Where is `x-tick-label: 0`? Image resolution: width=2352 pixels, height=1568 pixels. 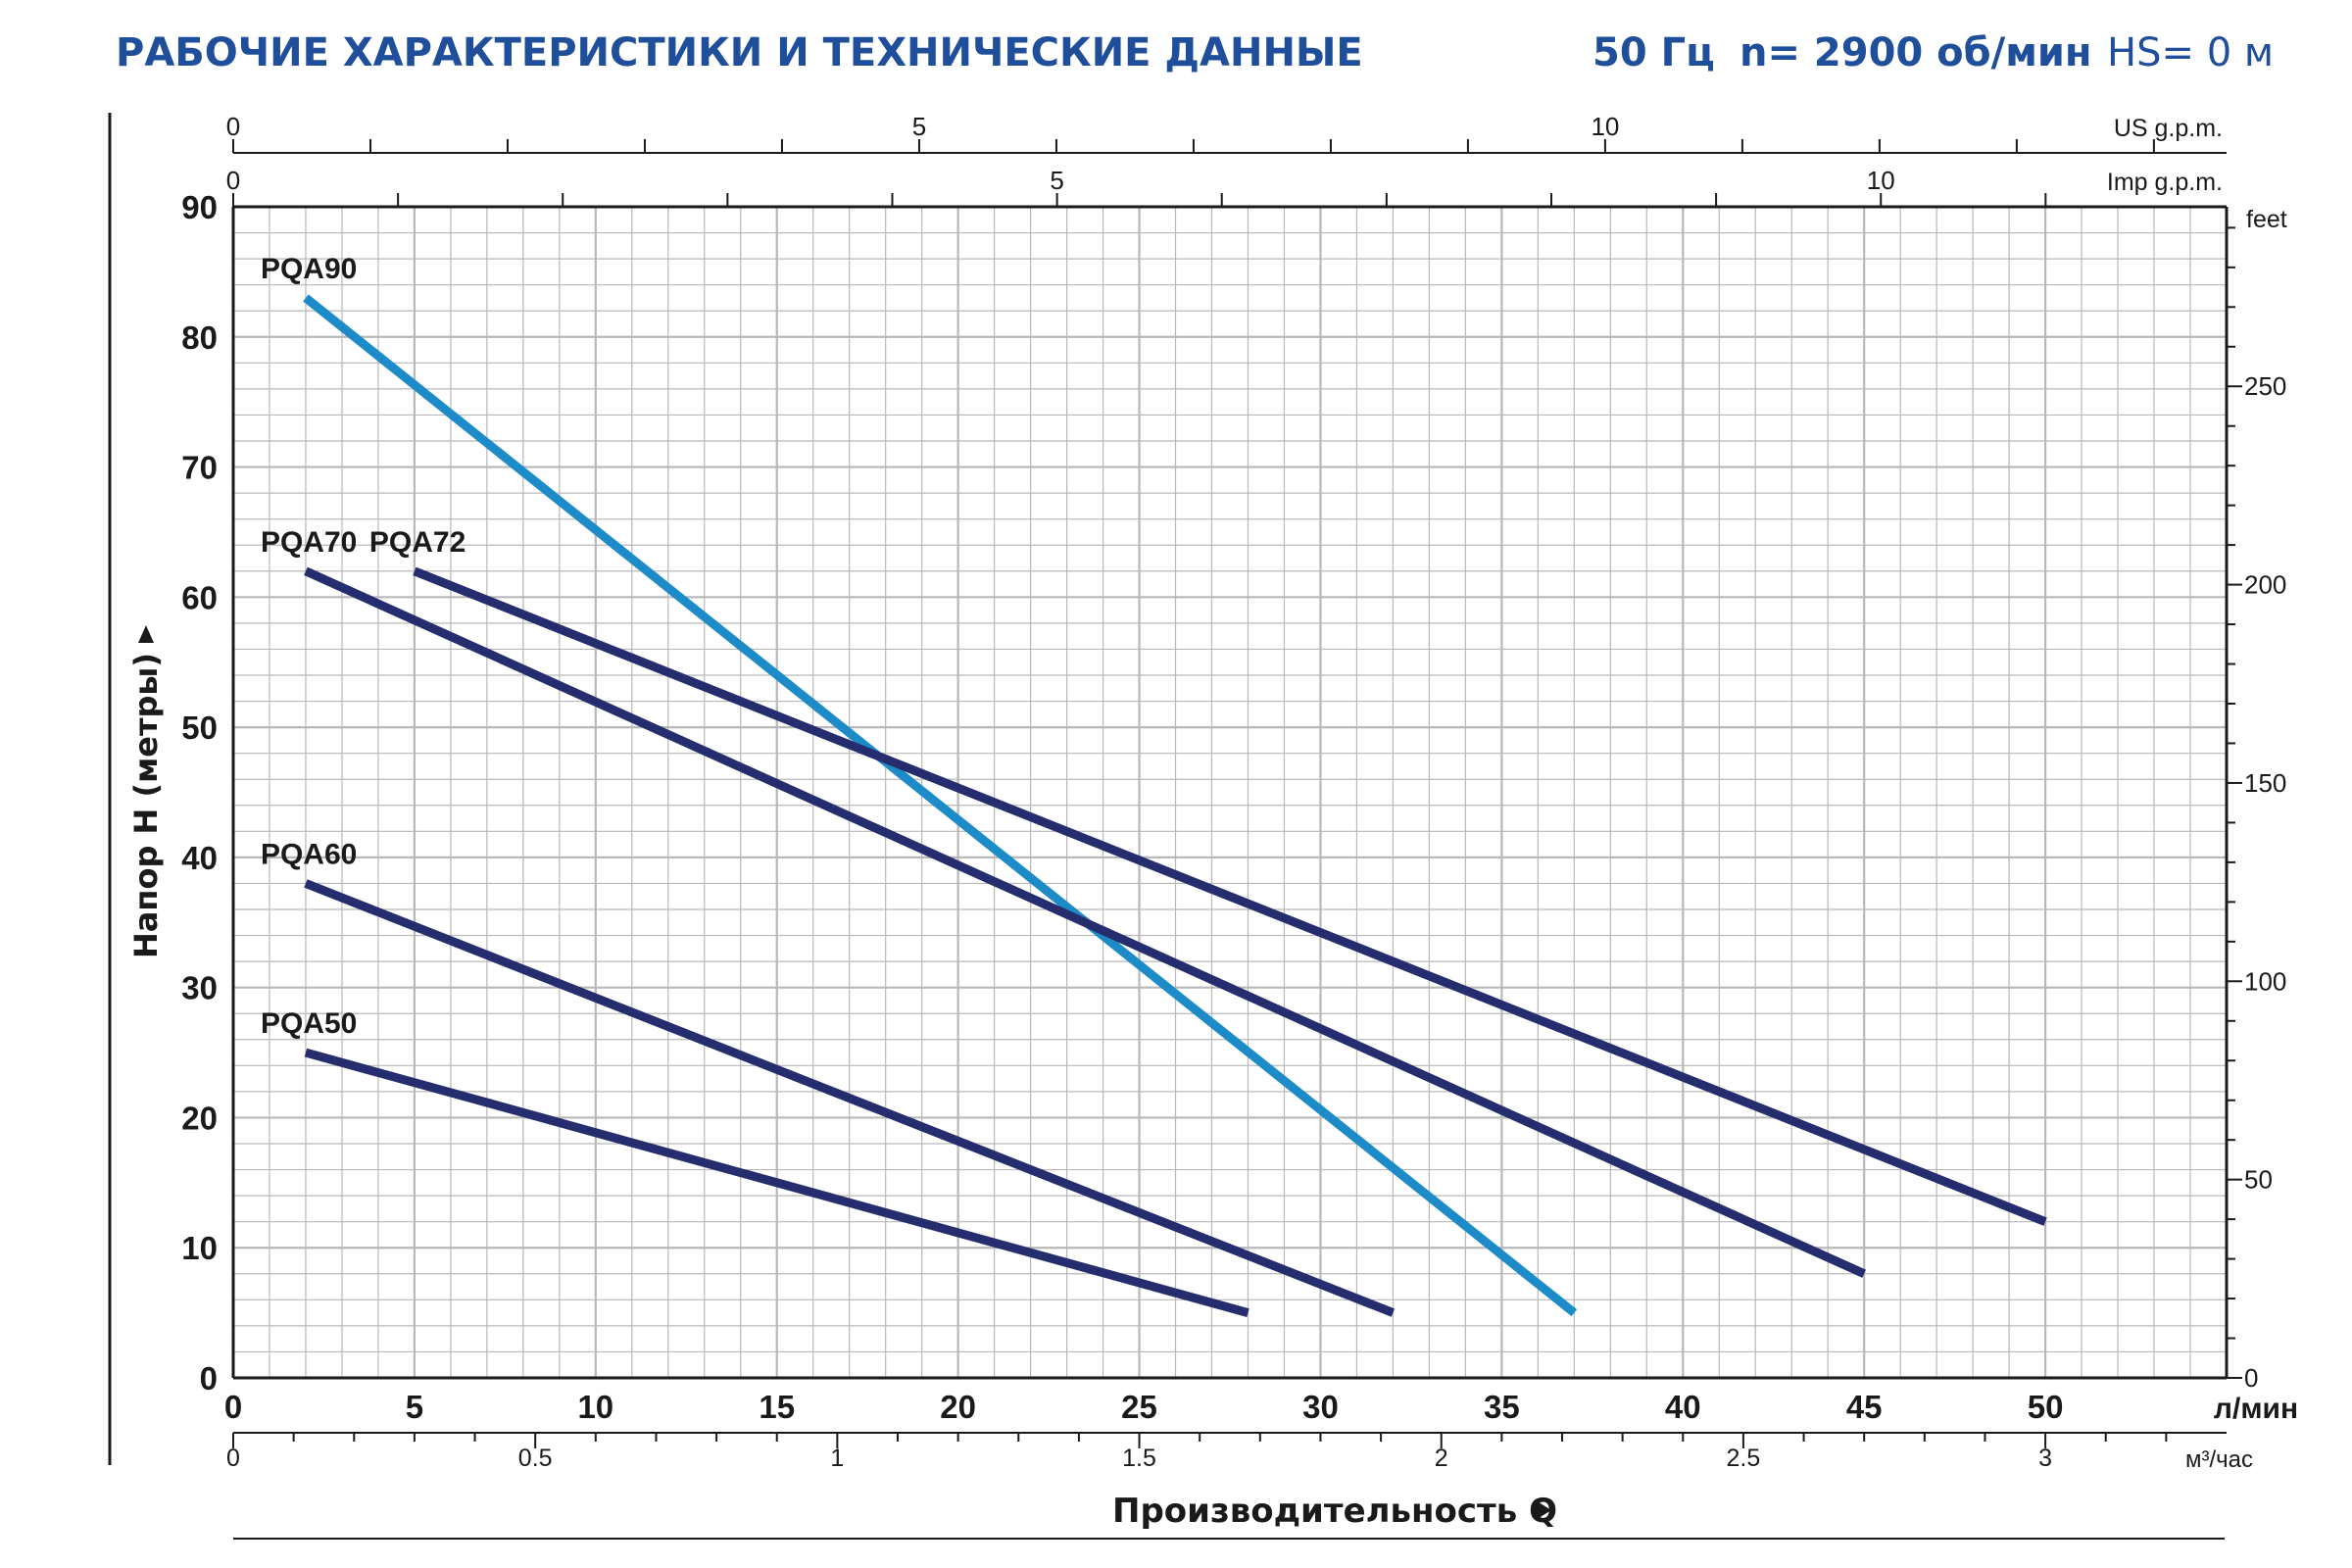
x-tick-label: 0 is located at coordinates (233, 1407).